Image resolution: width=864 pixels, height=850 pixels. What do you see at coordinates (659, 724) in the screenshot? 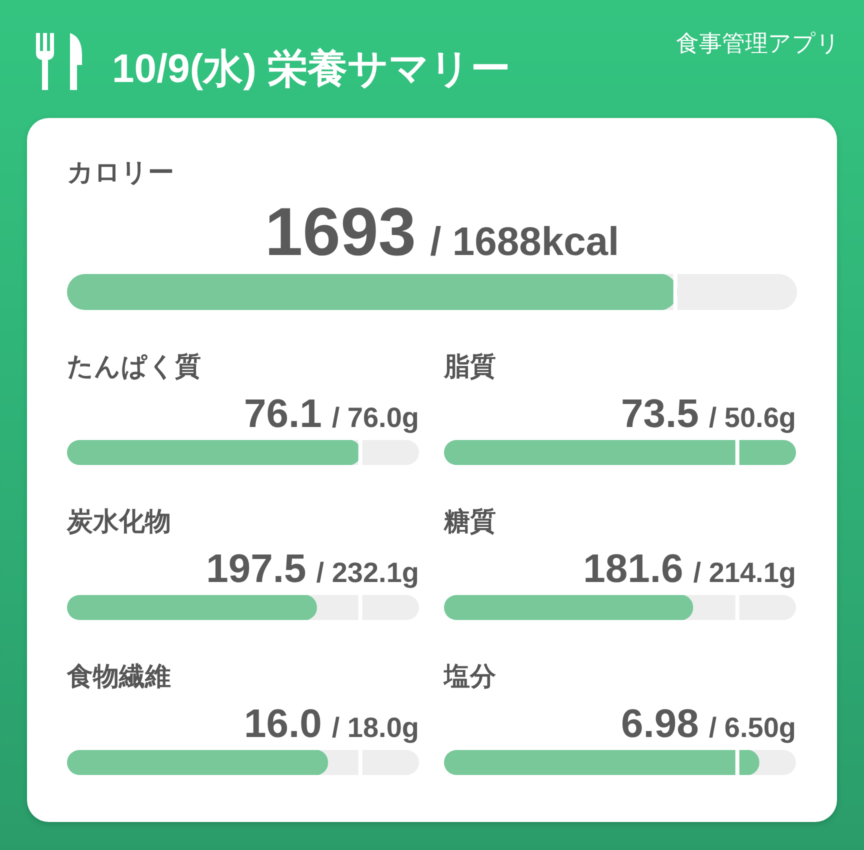
I see `data-label: 6.98` at bounding box center [659, 724].